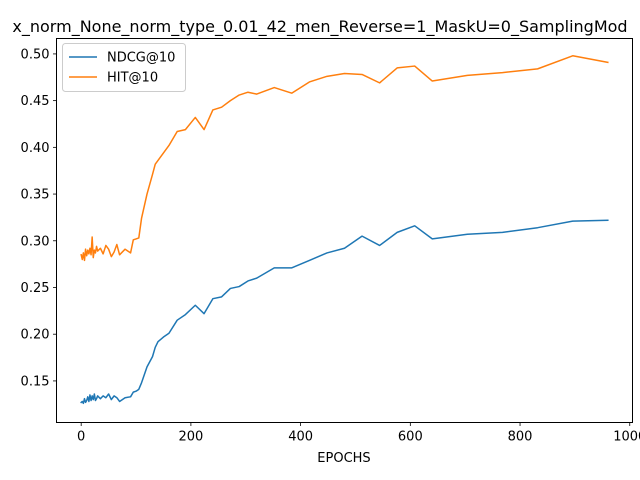  Describe the element at coordinates (35, 335) in the screenshot. I see `y-tick-label: 0.20` at that location.